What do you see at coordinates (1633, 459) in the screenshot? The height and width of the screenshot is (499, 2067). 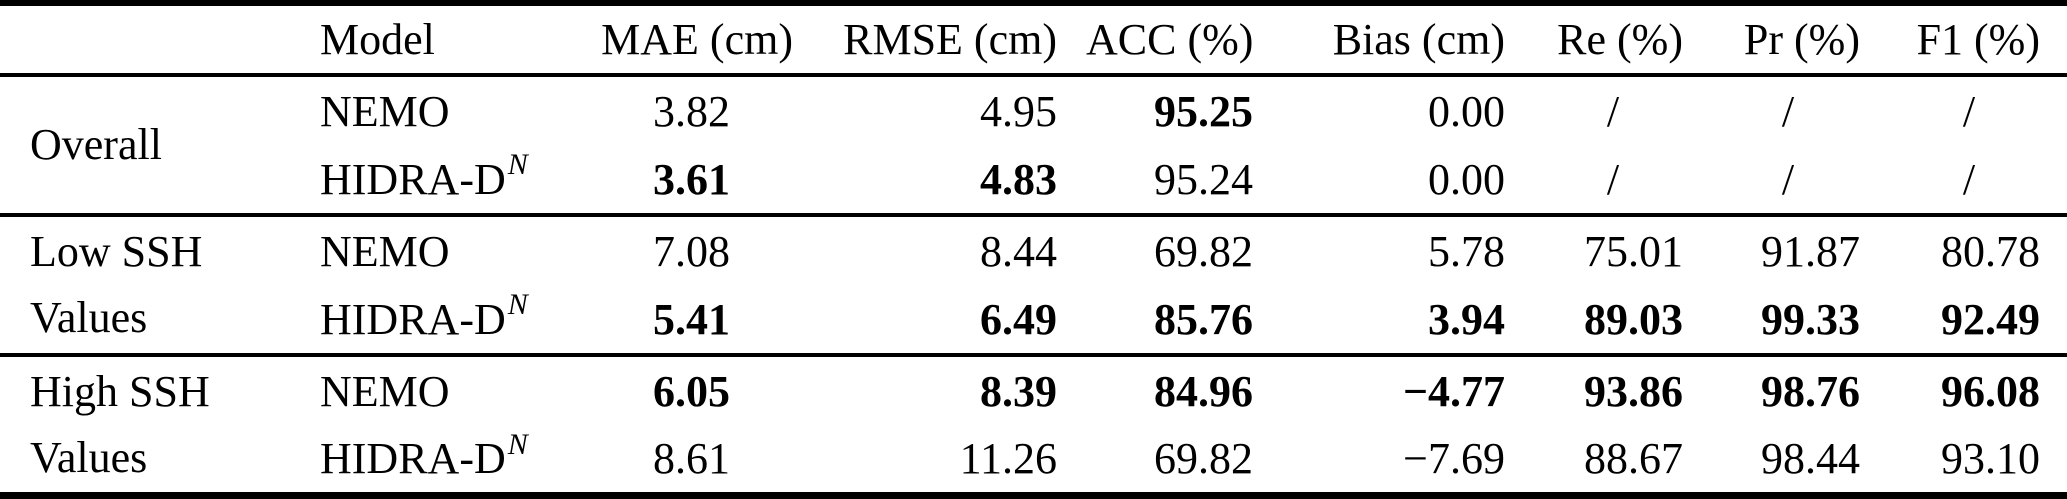 I see `value-cell-re: 88.67` at bounding box center [1633, 459].